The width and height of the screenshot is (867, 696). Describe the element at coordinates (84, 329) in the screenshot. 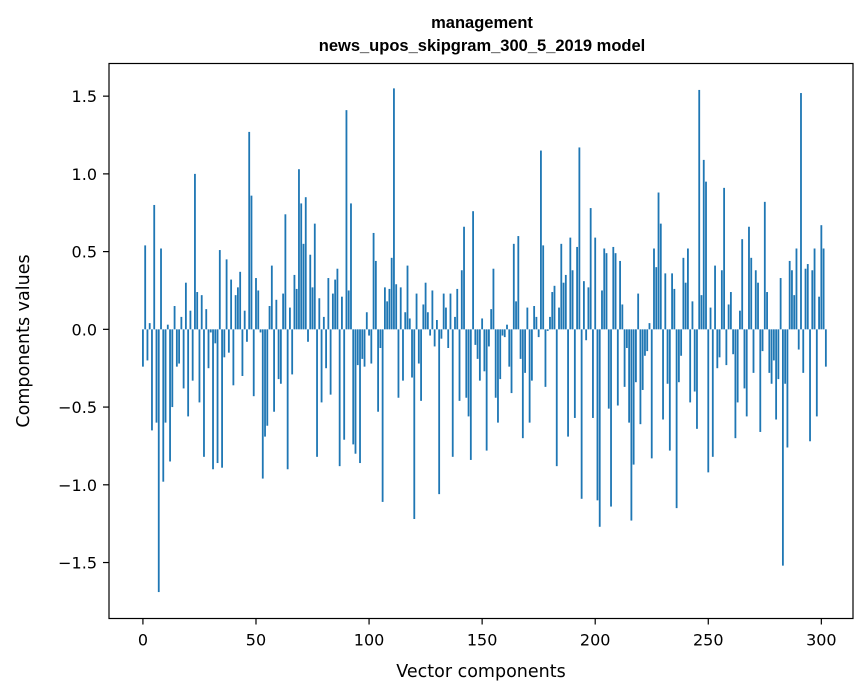

I see `y-tick-label: 0.0` at that location.